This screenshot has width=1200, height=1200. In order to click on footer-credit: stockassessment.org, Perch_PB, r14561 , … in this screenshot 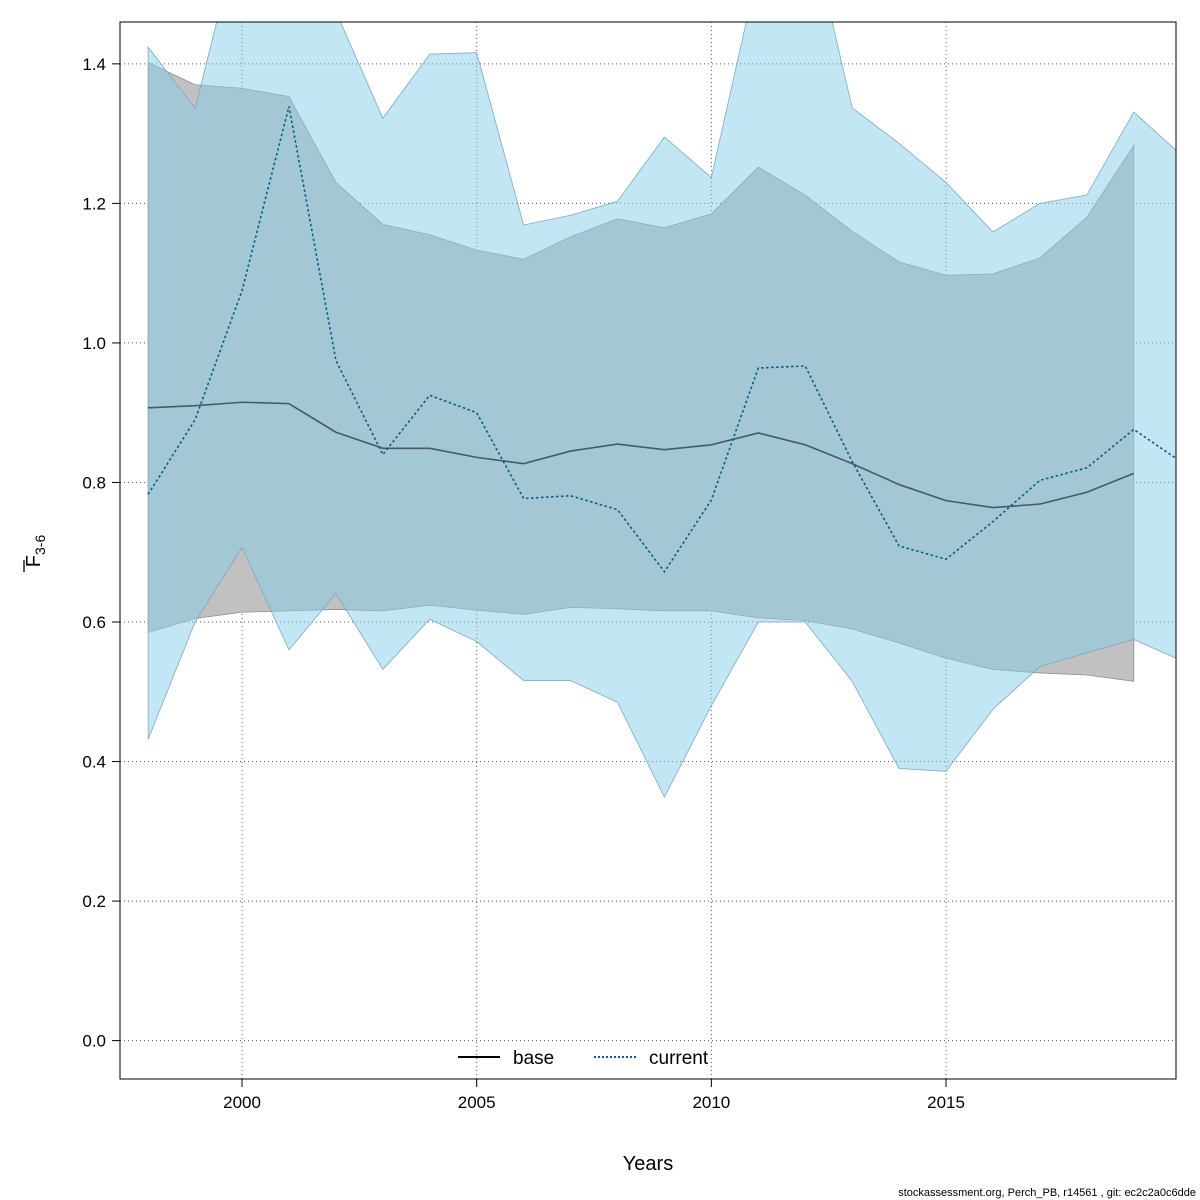, I will do `click(1047, 1193)`.